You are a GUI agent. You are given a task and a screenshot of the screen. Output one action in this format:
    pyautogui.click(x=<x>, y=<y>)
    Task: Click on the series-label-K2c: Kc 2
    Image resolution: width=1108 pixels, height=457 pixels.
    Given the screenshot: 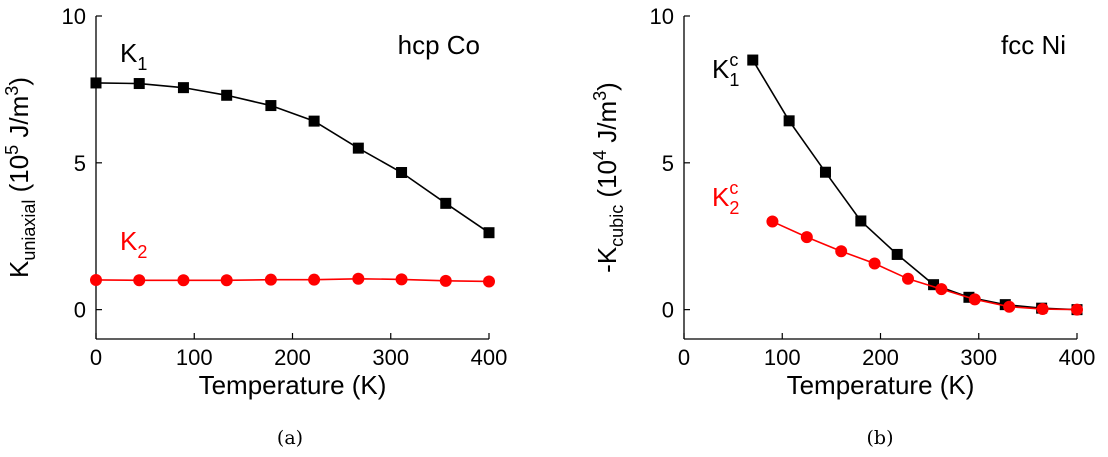 What is the action you would take?
    pyautogui.click(x=725, y=198)
    